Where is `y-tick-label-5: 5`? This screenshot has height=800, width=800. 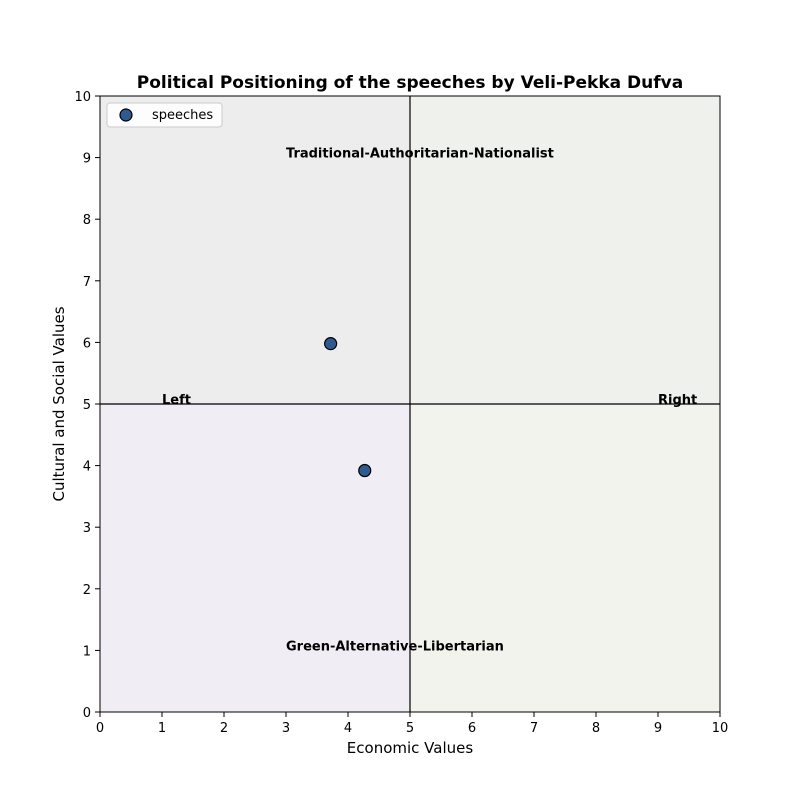
y-tick-label-5: 5 is located at coordinates (87, 405).